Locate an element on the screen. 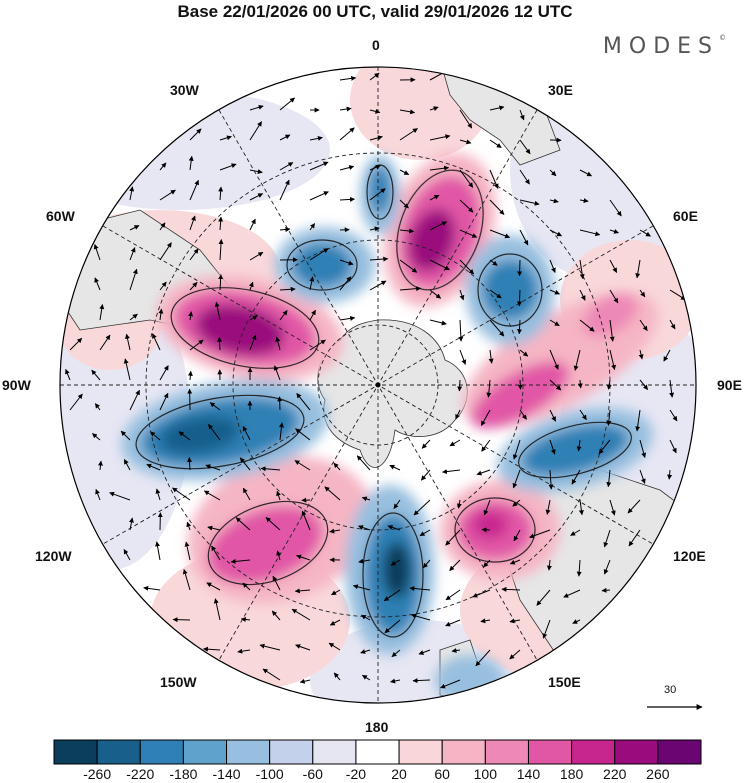  lon-label-120w: 120W is located at coordinates (53, 556).